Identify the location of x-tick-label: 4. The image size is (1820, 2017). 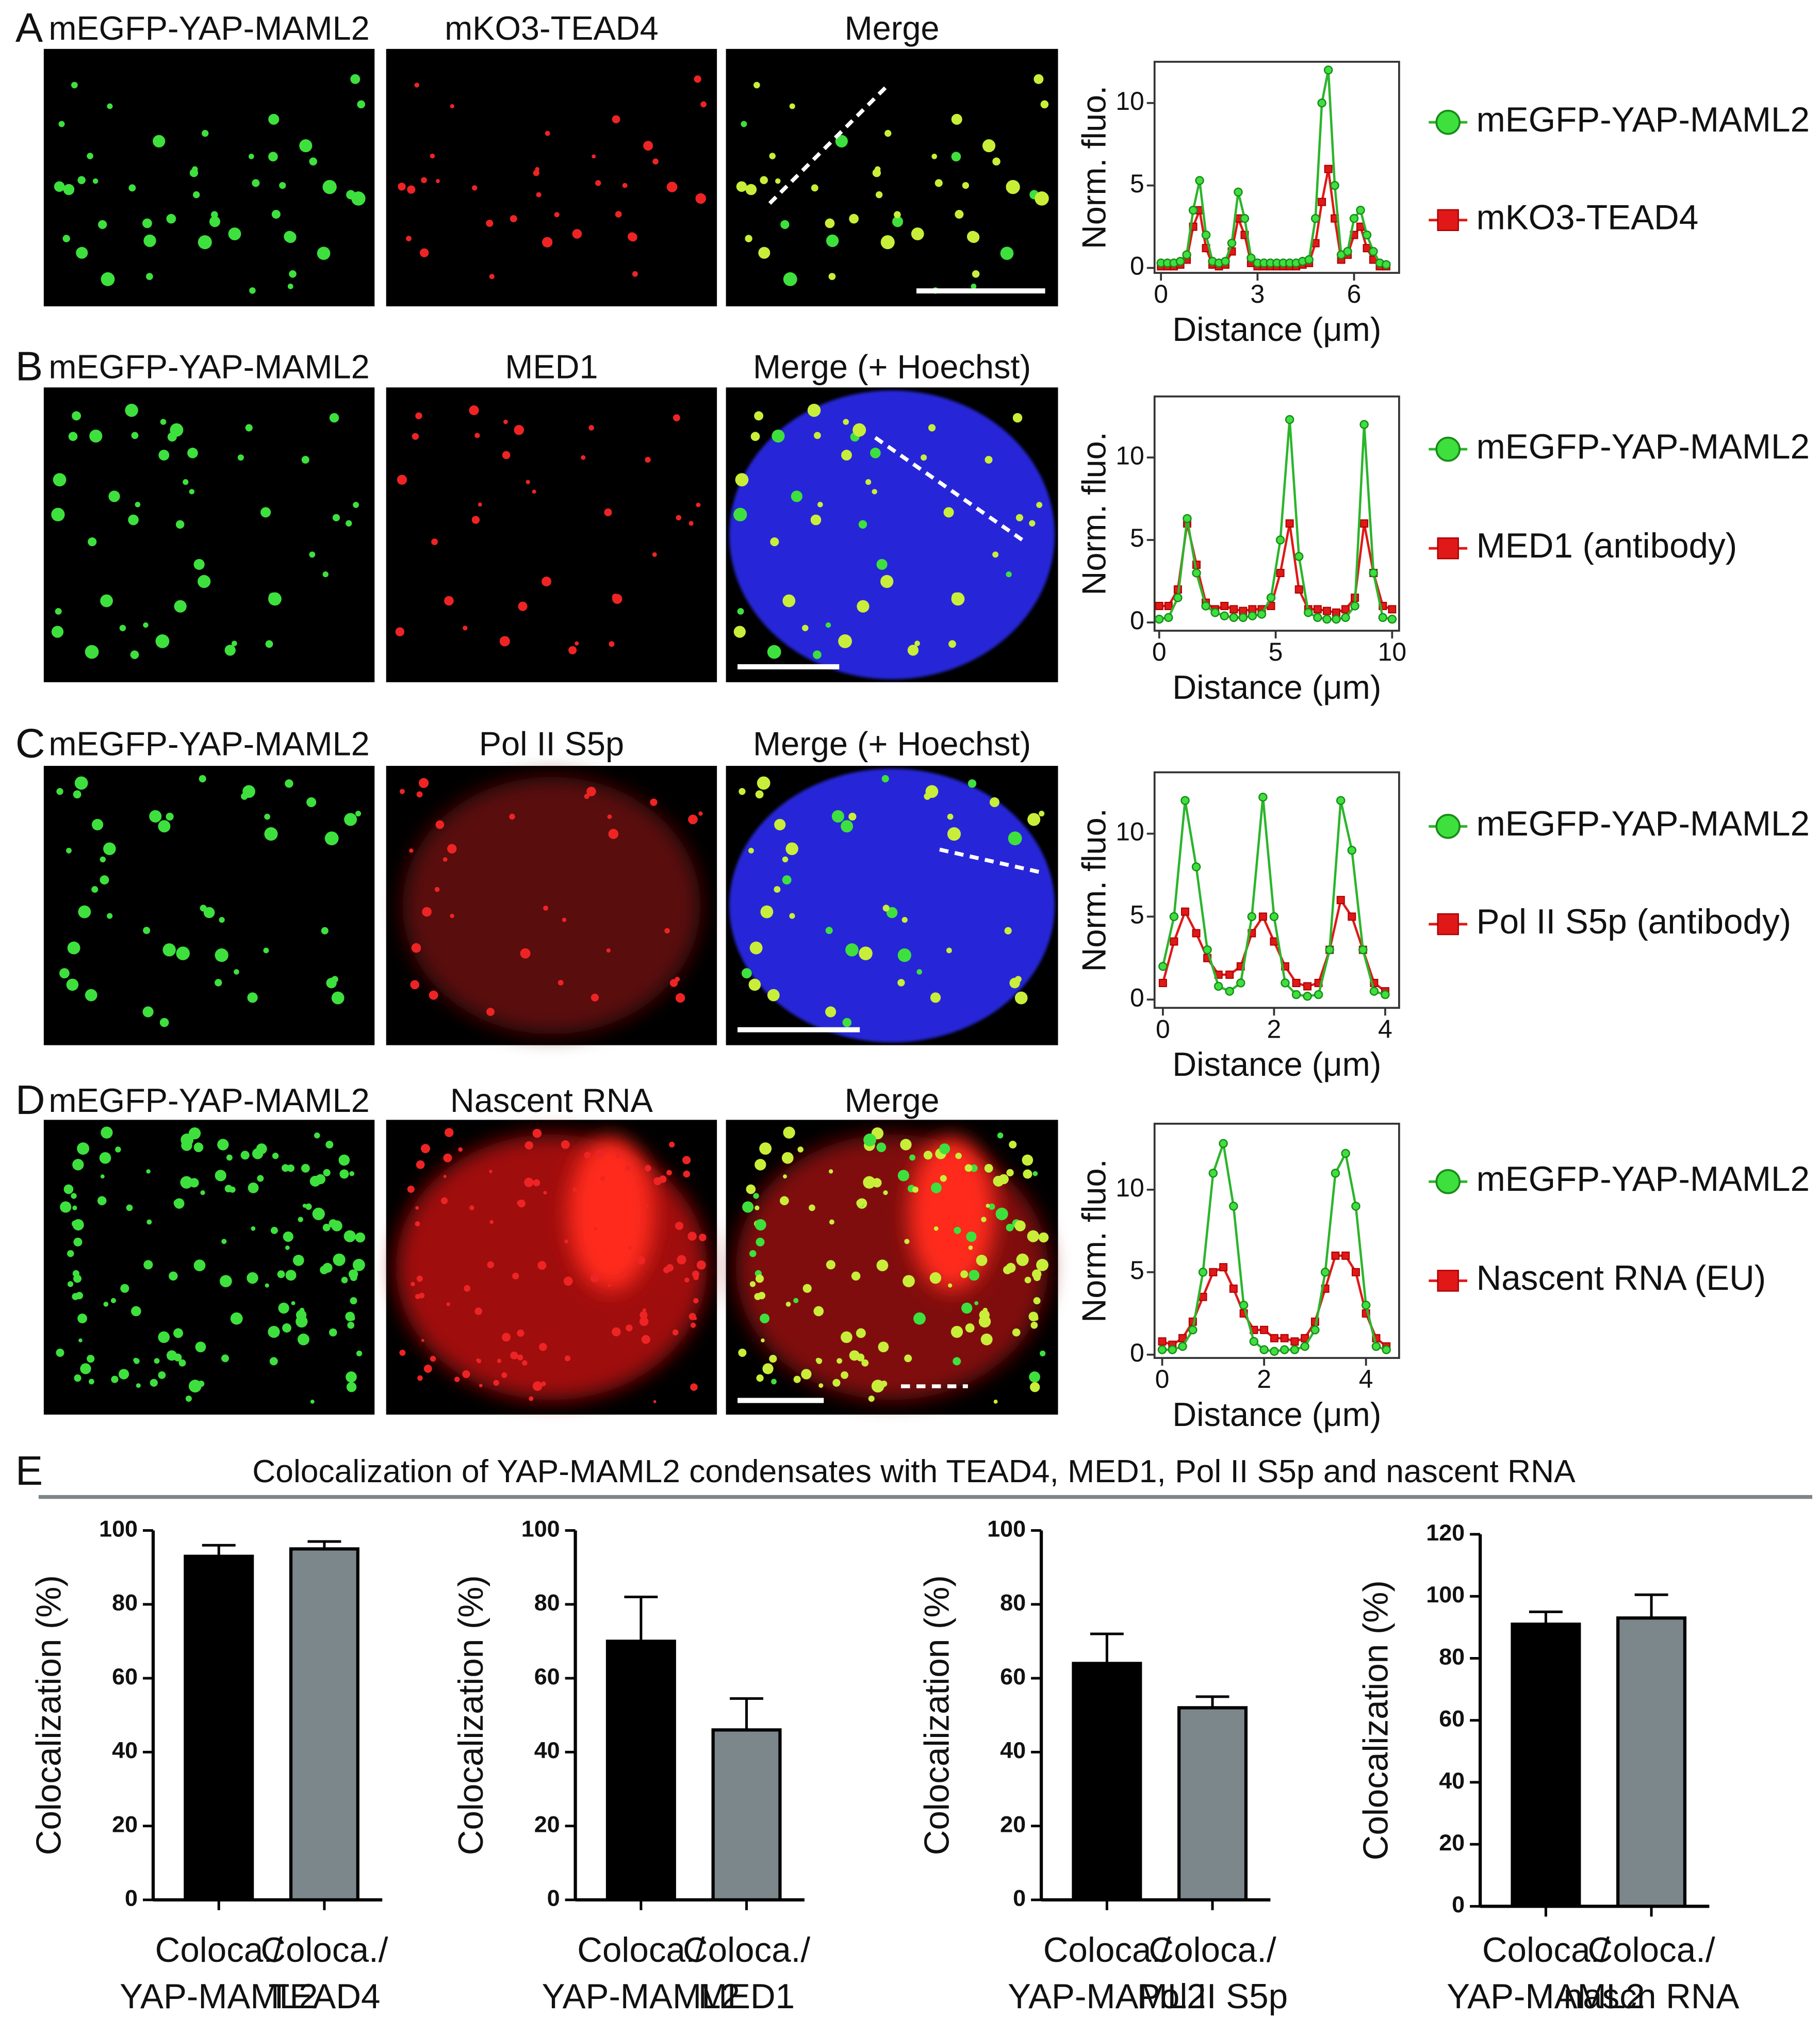
(1366, 1379).